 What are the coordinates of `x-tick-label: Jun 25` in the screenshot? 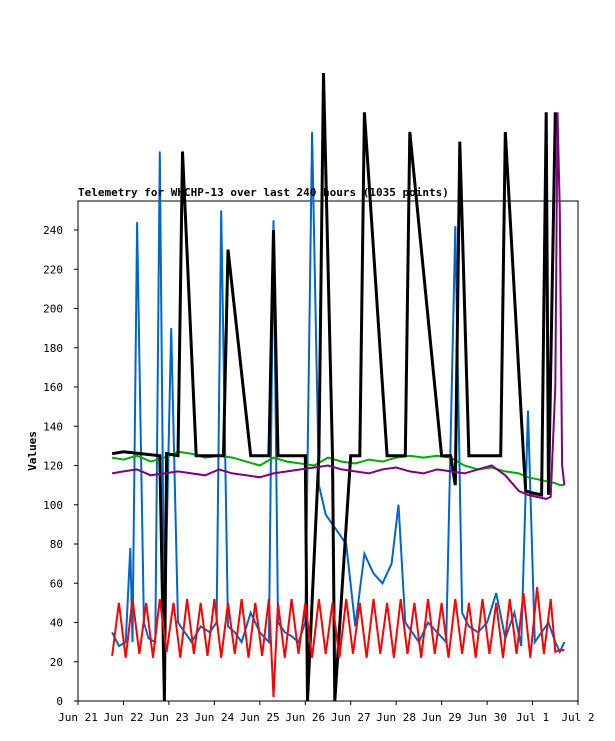 It's located at (260, 717).